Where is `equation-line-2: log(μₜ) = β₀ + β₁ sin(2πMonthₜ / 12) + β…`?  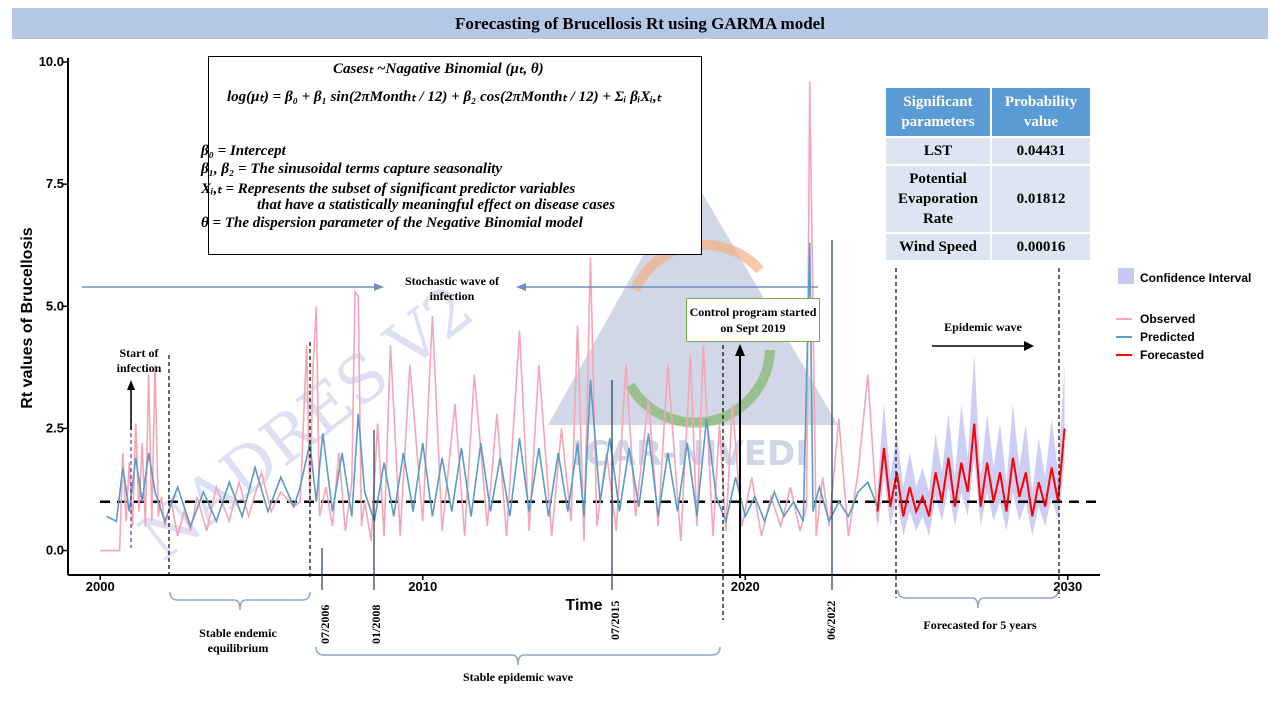 equation-line-2: log(μₜ) = β₀ + β₁ sin(2πMonthₜ / 12) + β… is located at coordinates (444, 97).